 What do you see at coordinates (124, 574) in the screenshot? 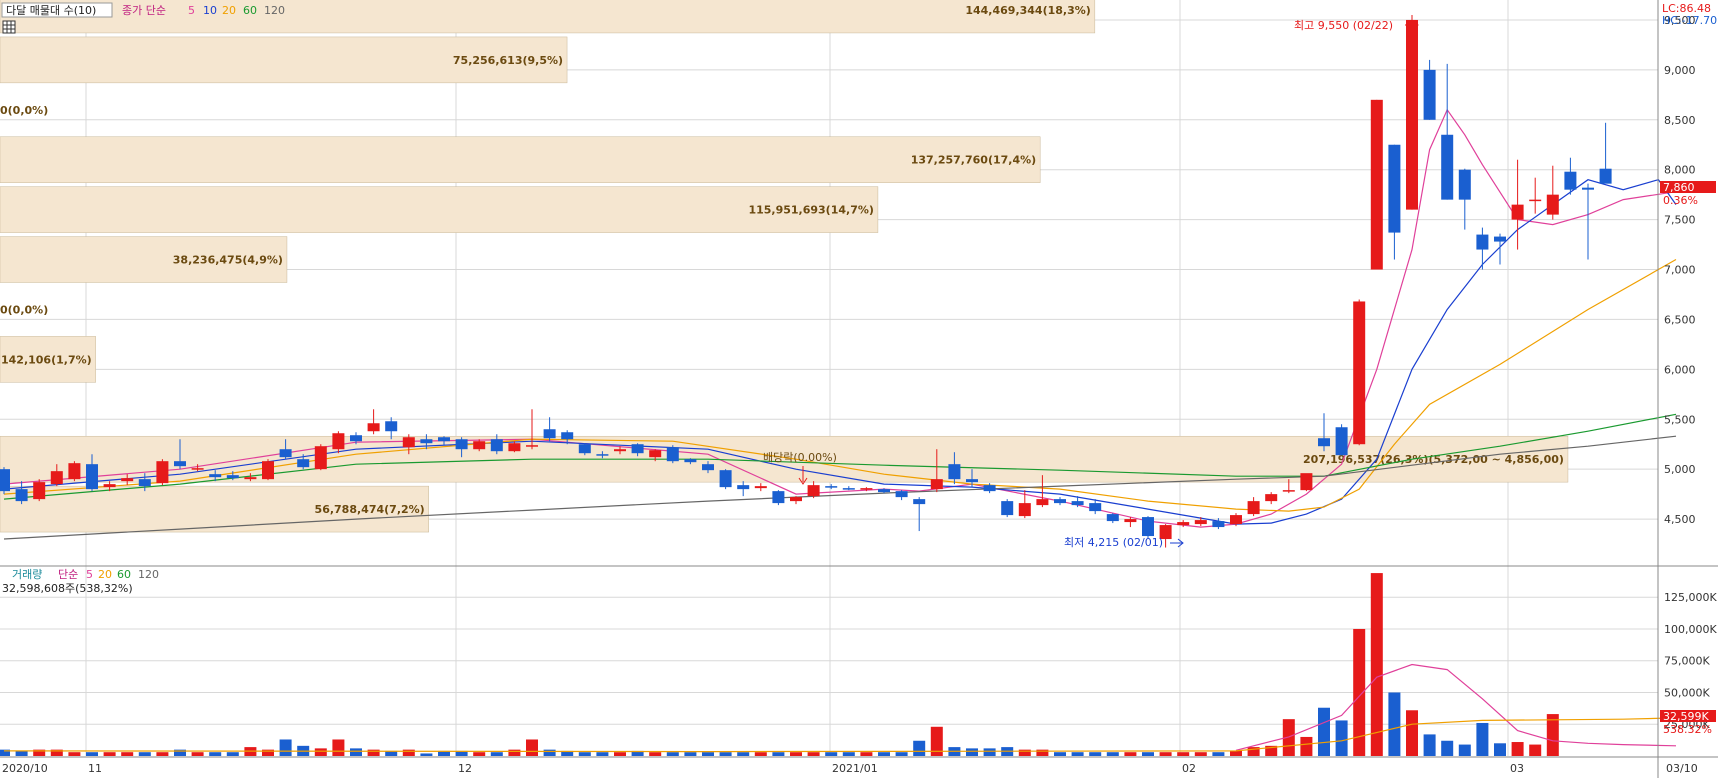
I see `volume-period-60: 60` at bounding box center [124, 574].